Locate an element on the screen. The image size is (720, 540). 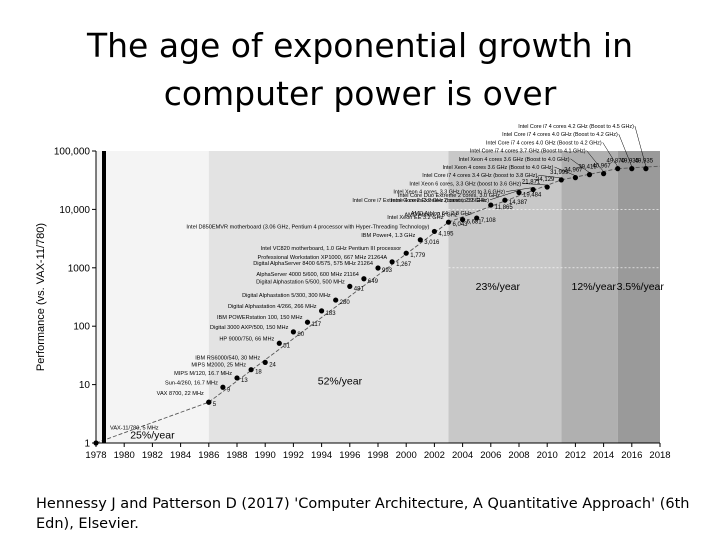
y-tick-label: 1000 is located at coordinates (79, 268).